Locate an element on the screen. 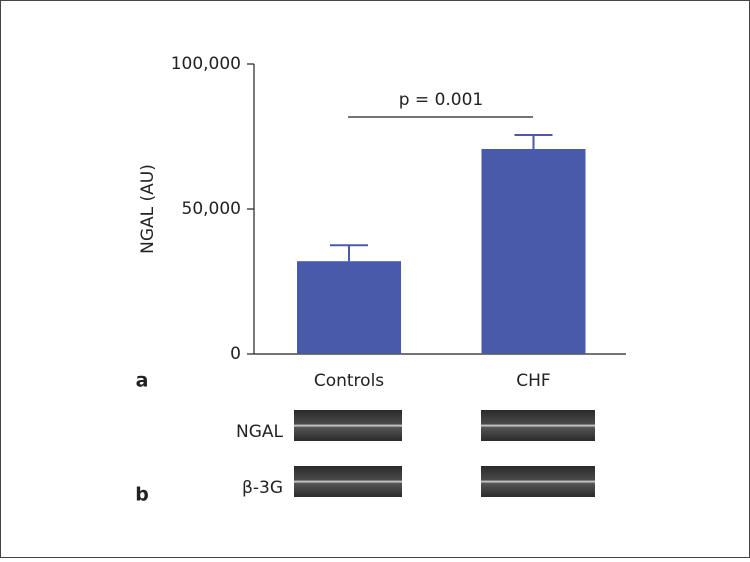  blot-label: NGAL is located at coordinates (260, 432).